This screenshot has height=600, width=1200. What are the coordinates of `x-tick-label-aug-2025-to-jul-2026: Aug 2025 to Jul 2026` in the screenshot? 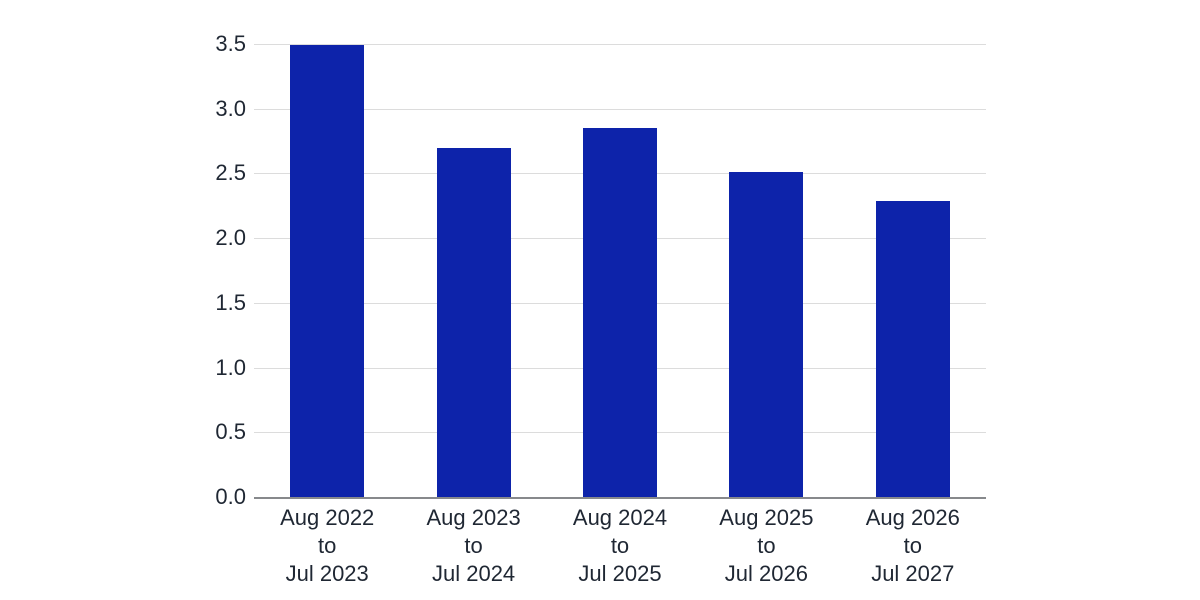 It's located at (766, 545).